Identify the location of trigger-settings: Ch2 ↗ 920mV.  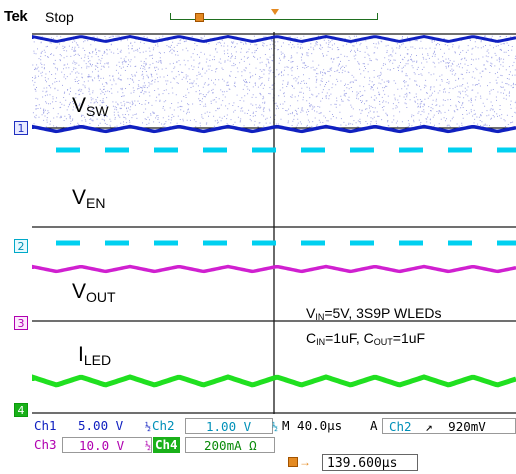
(449, 426).